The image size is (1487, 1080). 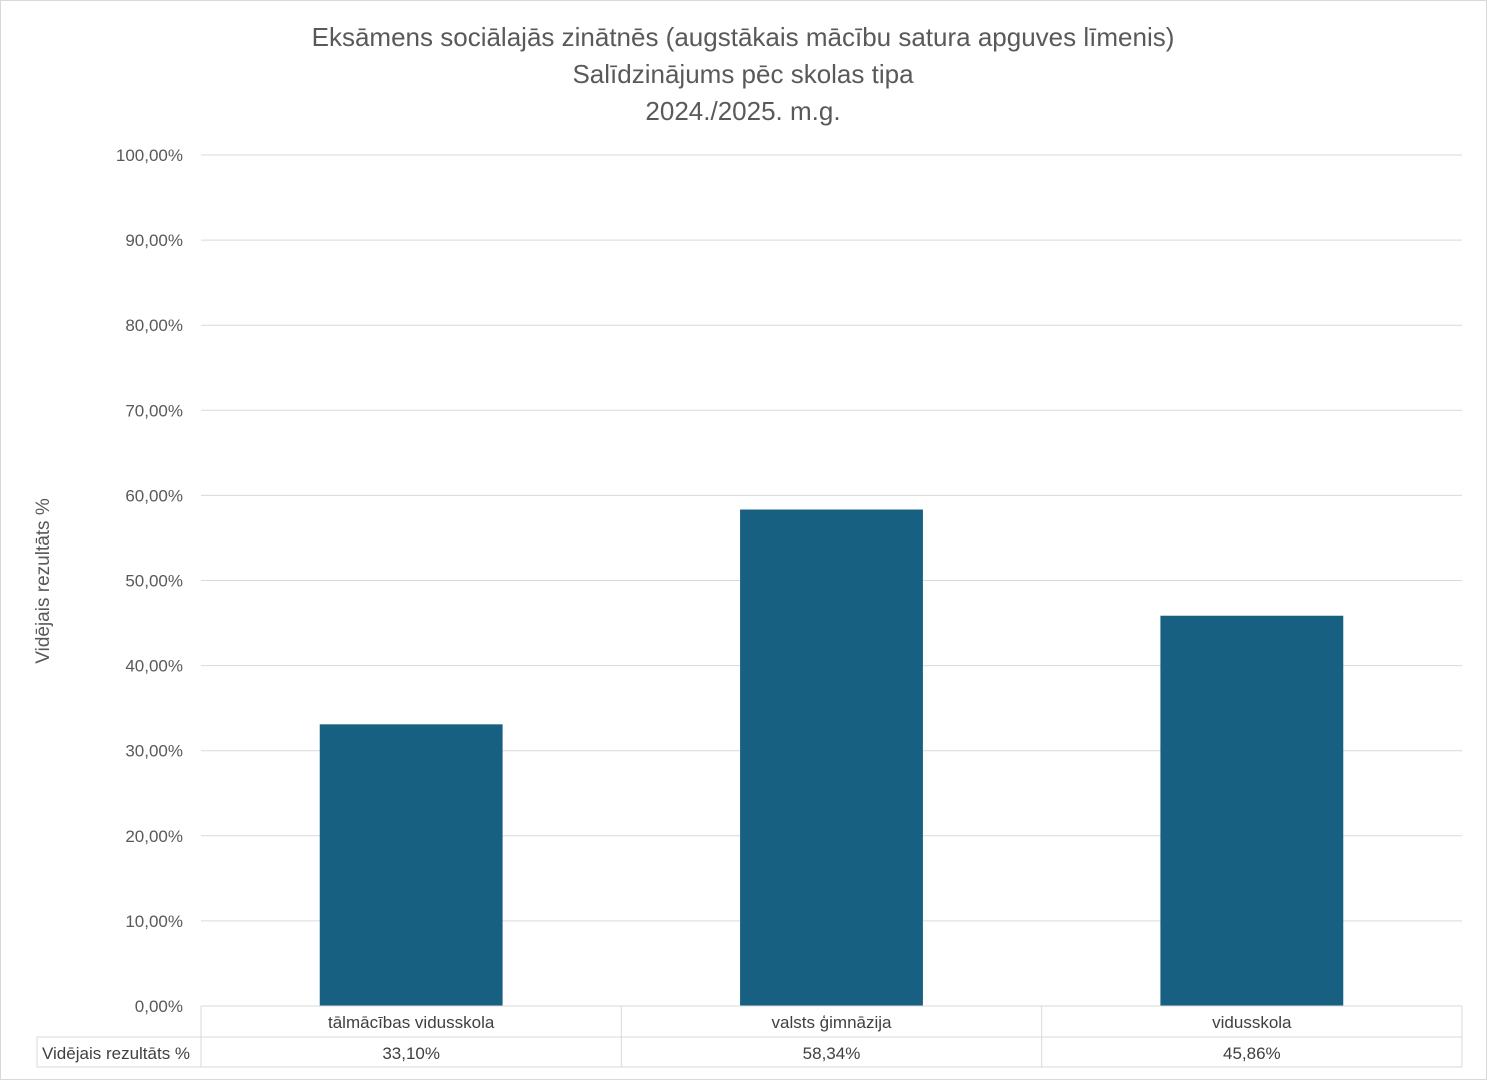 What do you see at coordinates (154, 581) in the screenshot?
I see `y-tick-label: 50,00%` at bounding box center [154, 581].